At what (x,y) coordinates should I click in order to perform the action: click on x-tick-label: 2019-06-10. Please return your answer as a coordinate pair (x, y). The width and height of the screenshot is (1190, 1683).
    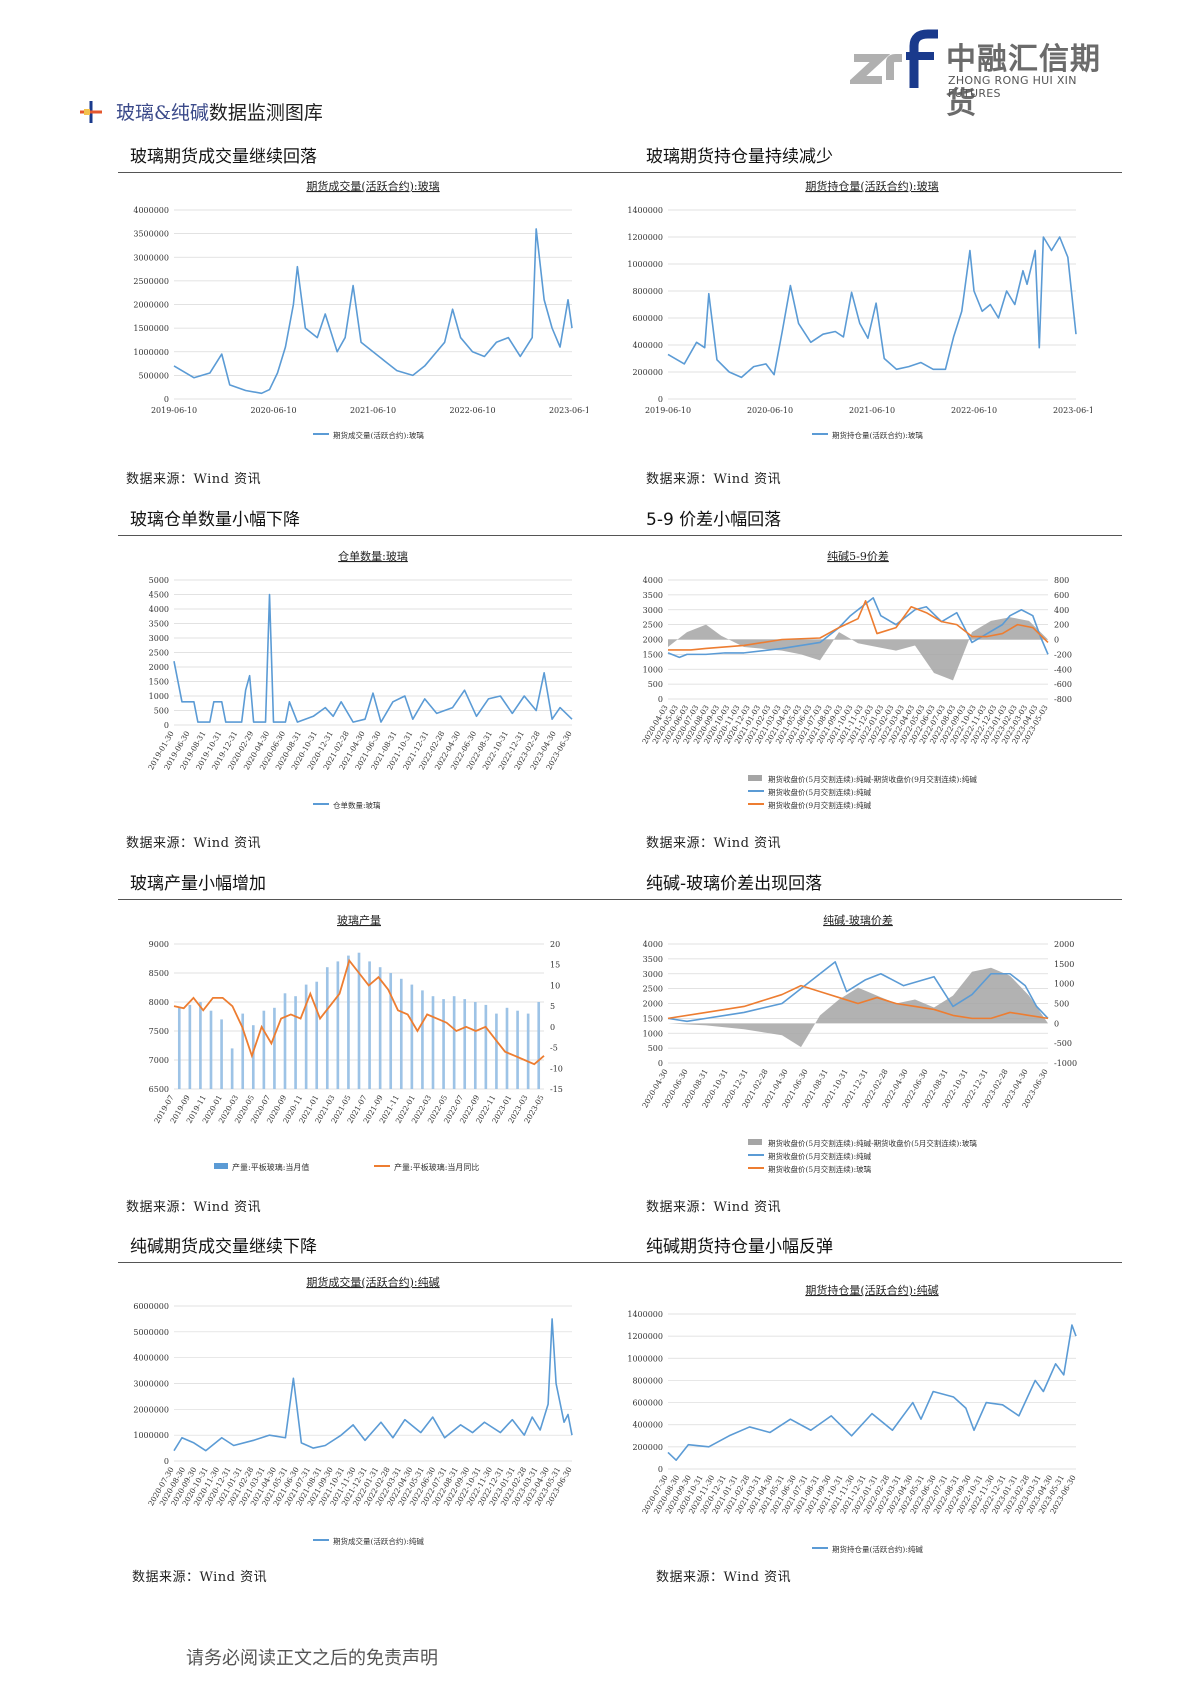
    Looking at the image, I should click on (668, 410).